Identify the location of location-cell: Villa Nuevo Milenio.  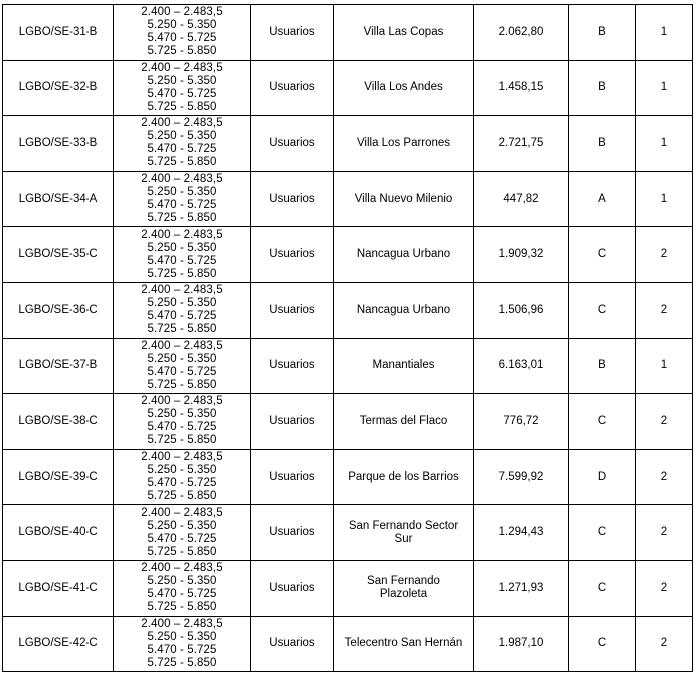
(403, 199).